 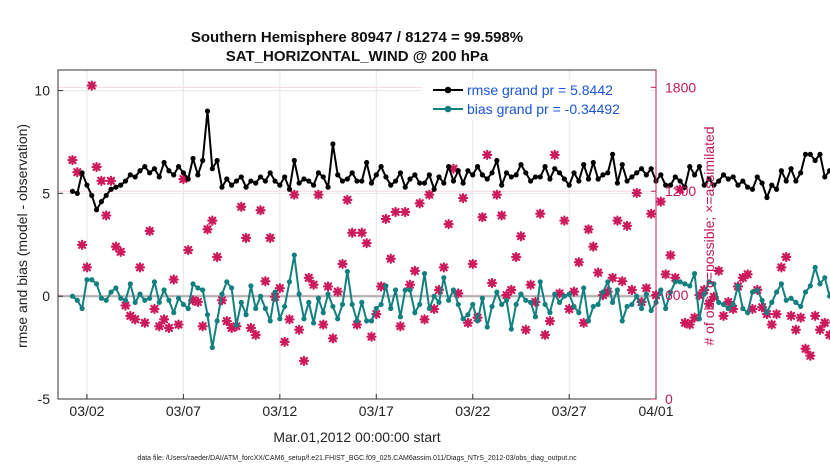 What do you see at coordinates (543, 109) in the screenshot?
I see `legend-bias-label: bias grand pr = -0.34492` at bounding box center [543, 109].